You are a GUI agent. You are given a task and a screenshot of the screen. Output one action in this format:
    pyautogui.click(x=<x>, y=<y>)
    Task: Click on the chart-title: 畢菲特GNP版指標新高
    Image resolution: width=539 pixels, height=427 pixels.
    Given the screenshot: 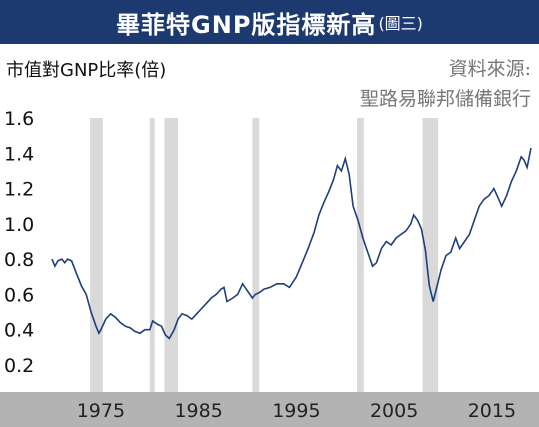 What is the action you would take?
    pyautogui.click(x=246, y=24)
    